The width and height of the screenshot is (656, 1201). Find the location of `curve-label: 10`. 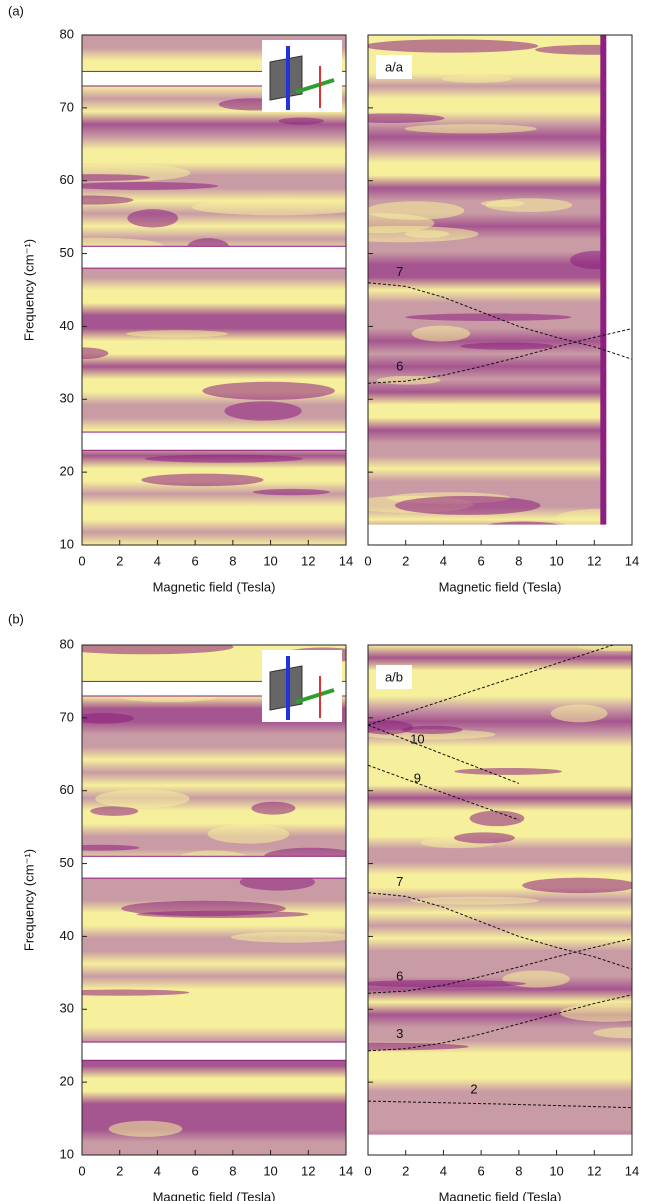

curve-label: 10 is located at coordinates (417, 739).